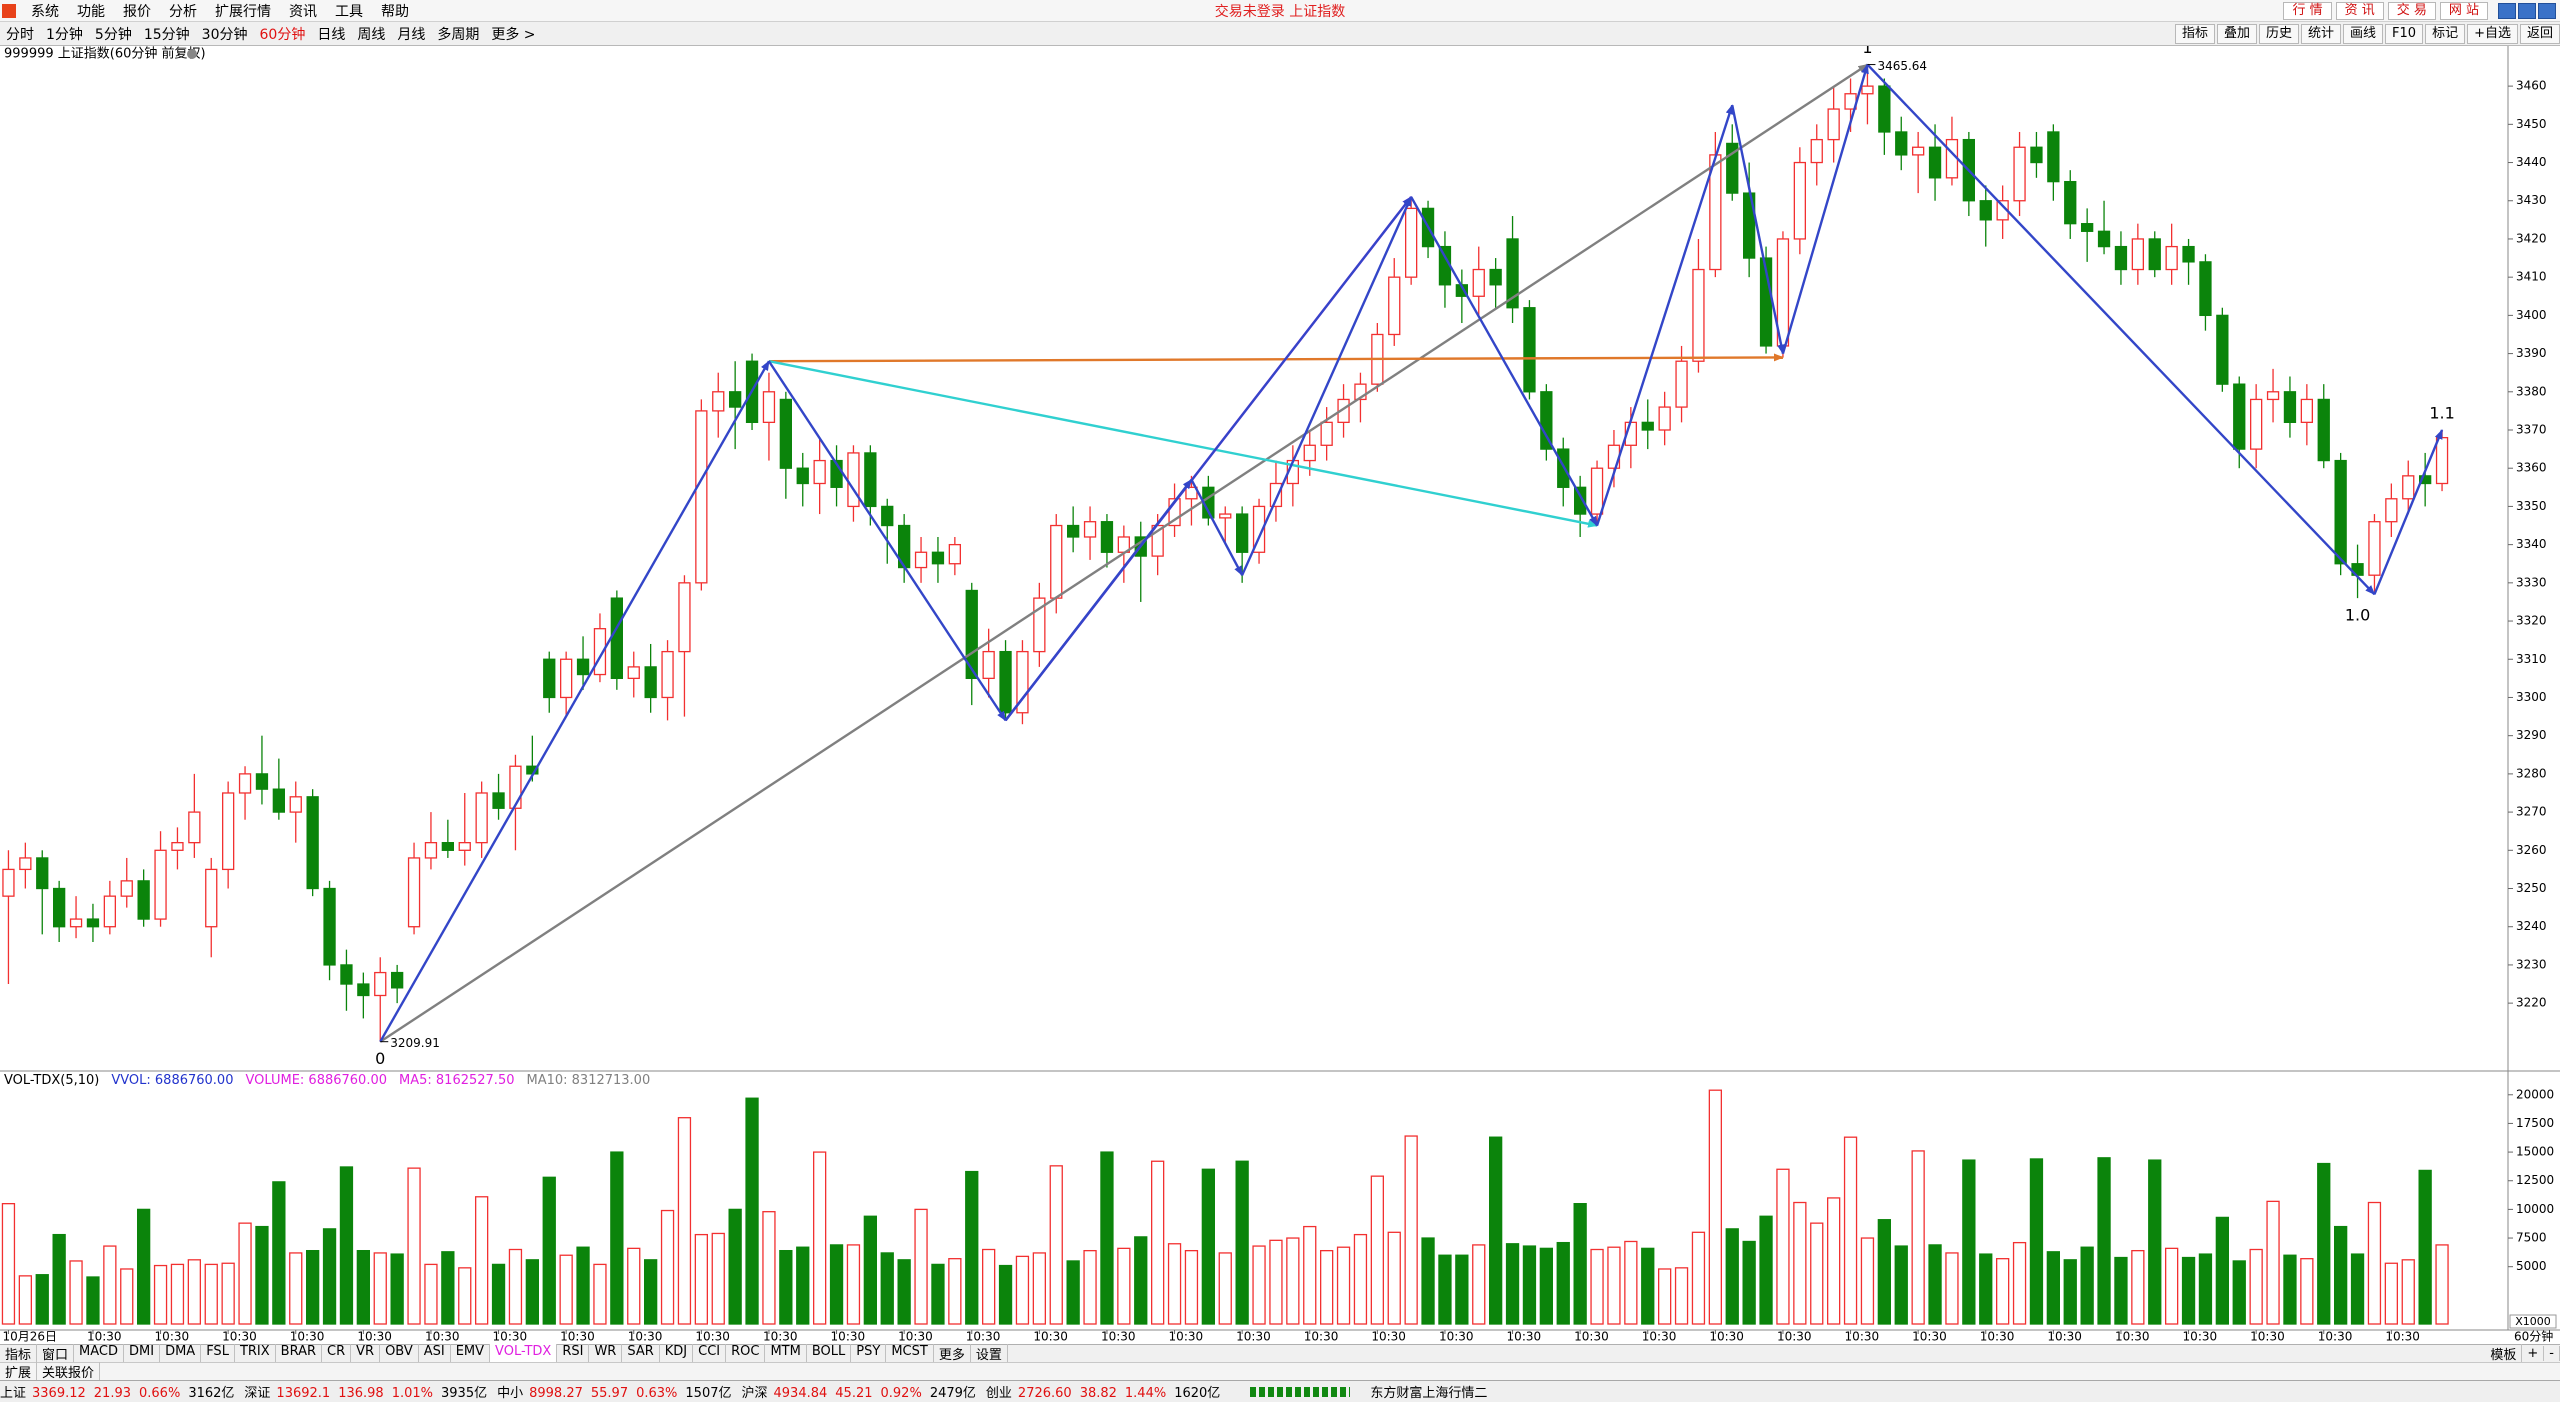 This screenshot has height=1402, width=2560. I want to click on indicator-tab: EMV, so click(471, 1353).